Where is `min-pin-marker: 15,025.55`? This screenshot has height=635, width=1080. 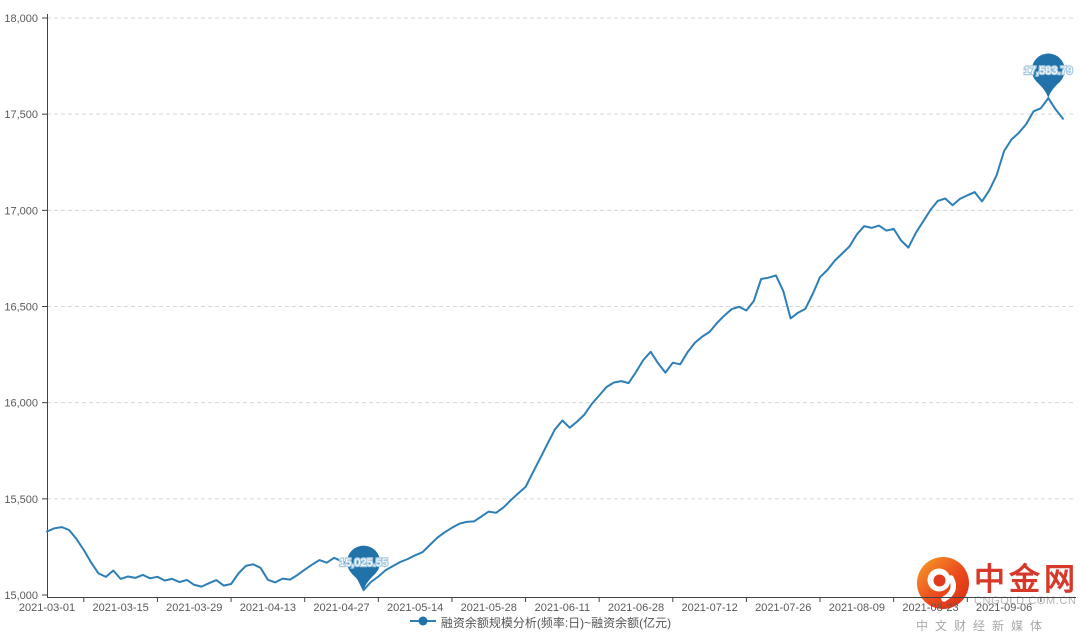
min-pin-marker: 15,025.55 is located at coordinates (363, 568).